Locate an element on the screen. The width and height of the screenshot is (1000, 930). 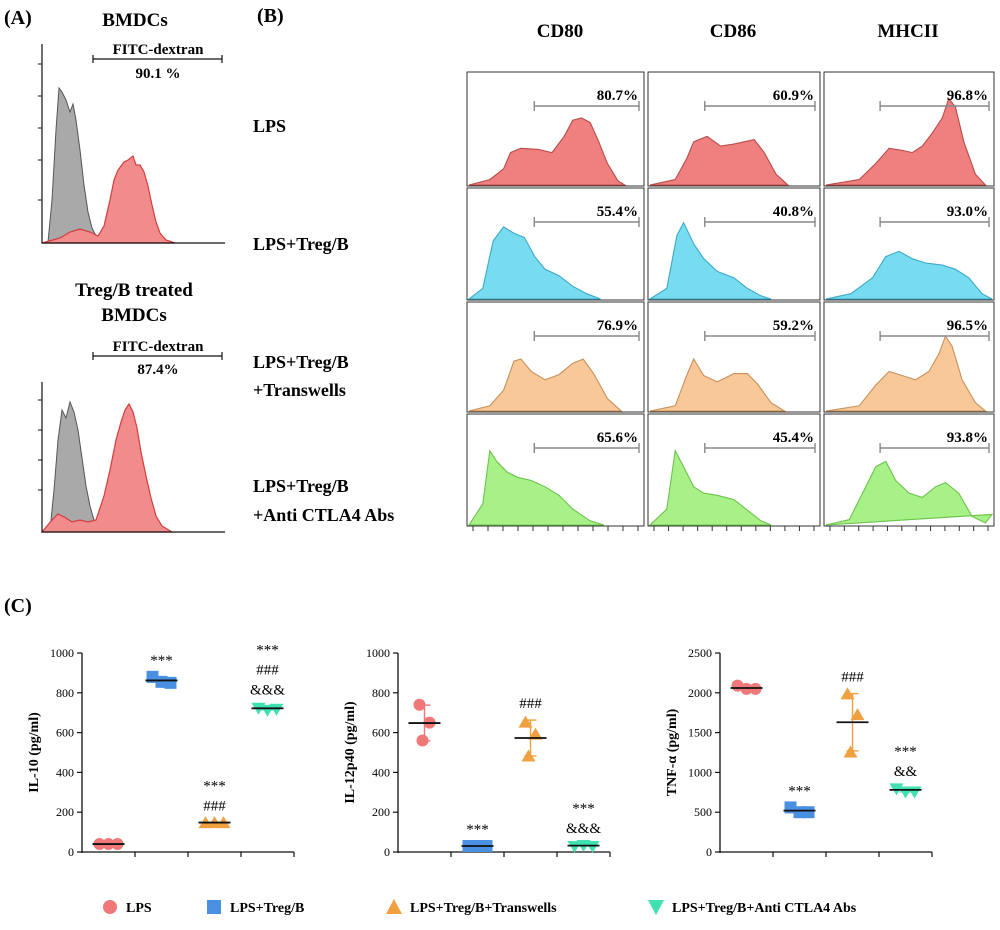
histogram-cell: 76.9% is located at coordinates (555, 357).